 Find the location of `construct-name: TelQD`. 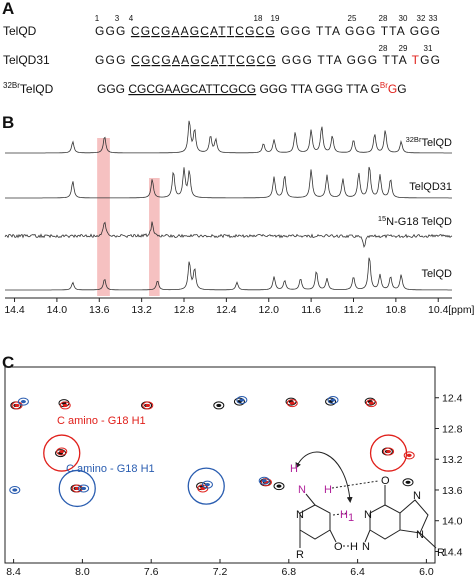

construct-name: TelQD is located at coordinates (20, 31).